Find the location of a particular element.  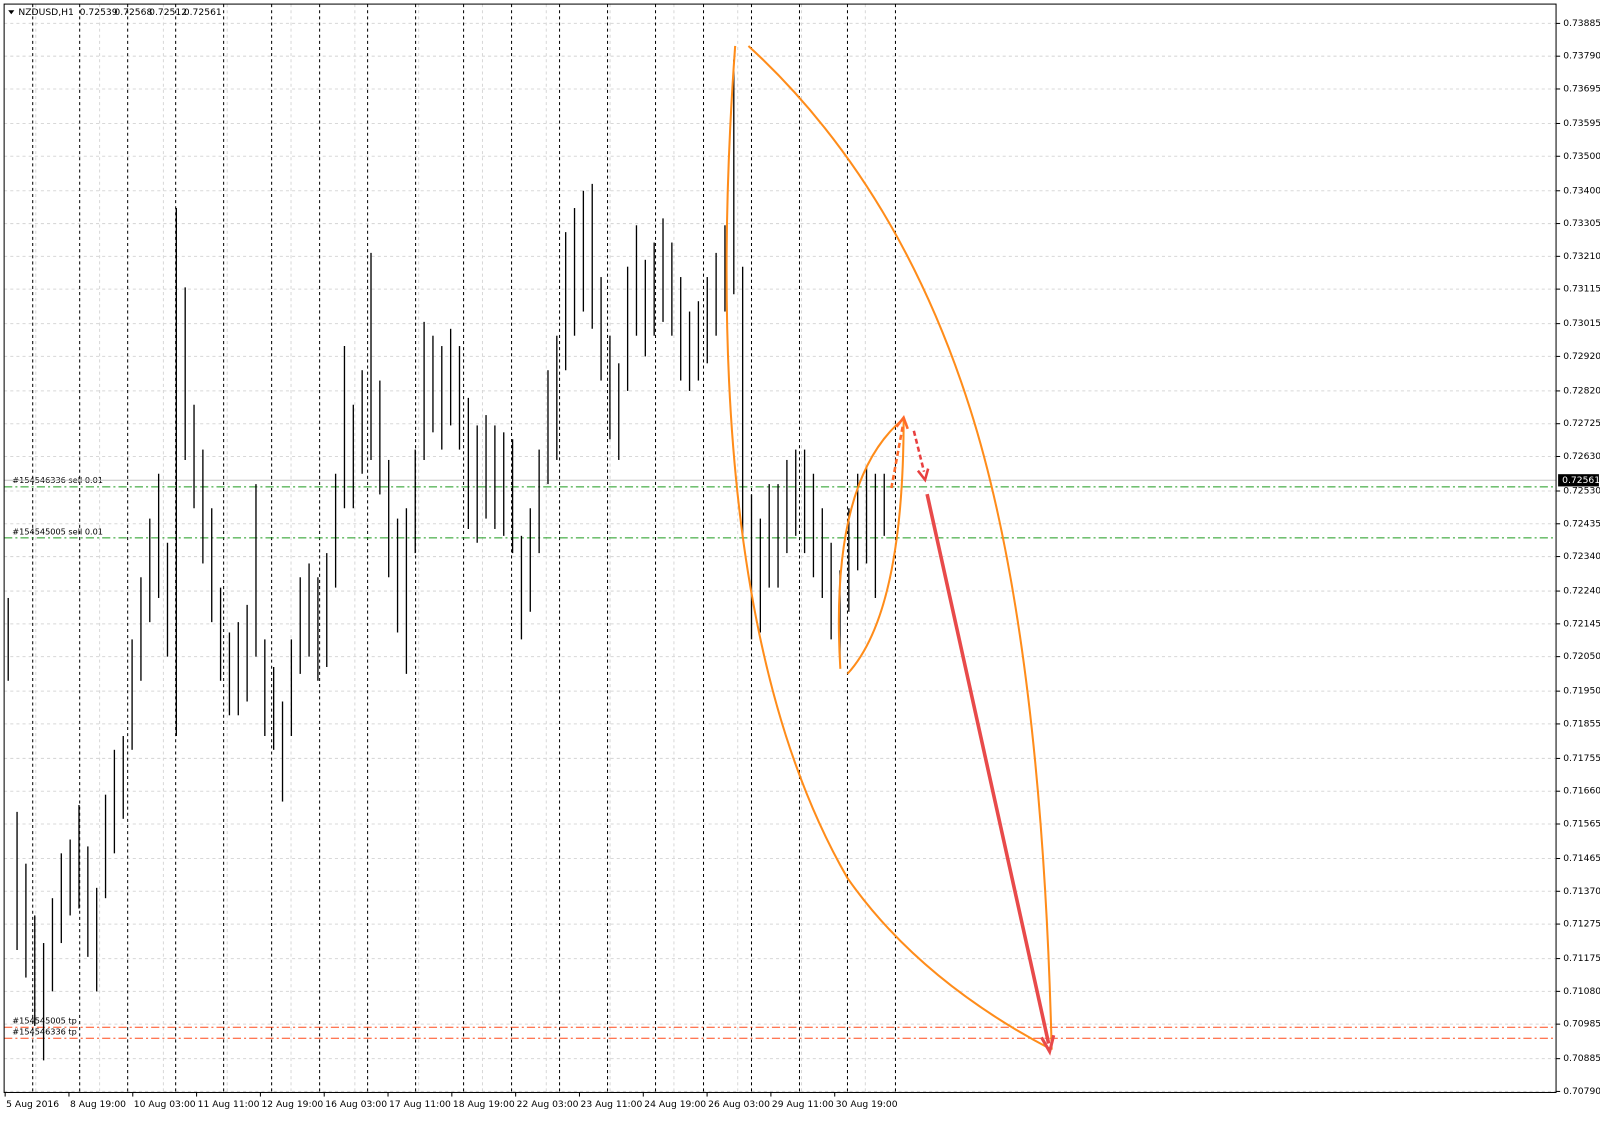

symbol: NZDUSD,H1 is located at coordinates (45, 12).